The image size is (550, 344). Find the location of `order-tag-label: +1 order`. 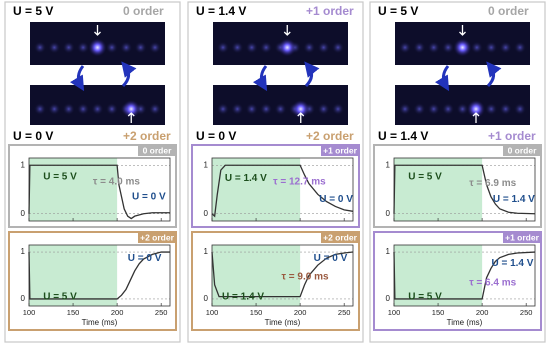

order-tag-label: +1 order is located at coordinates (522, 237).